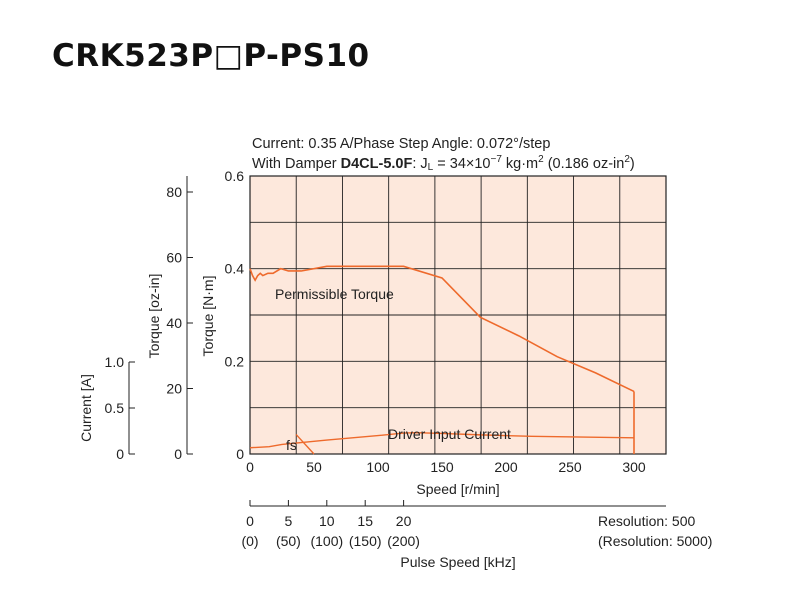  I want to click on inertia-exp3: 2, so click(627, 159).